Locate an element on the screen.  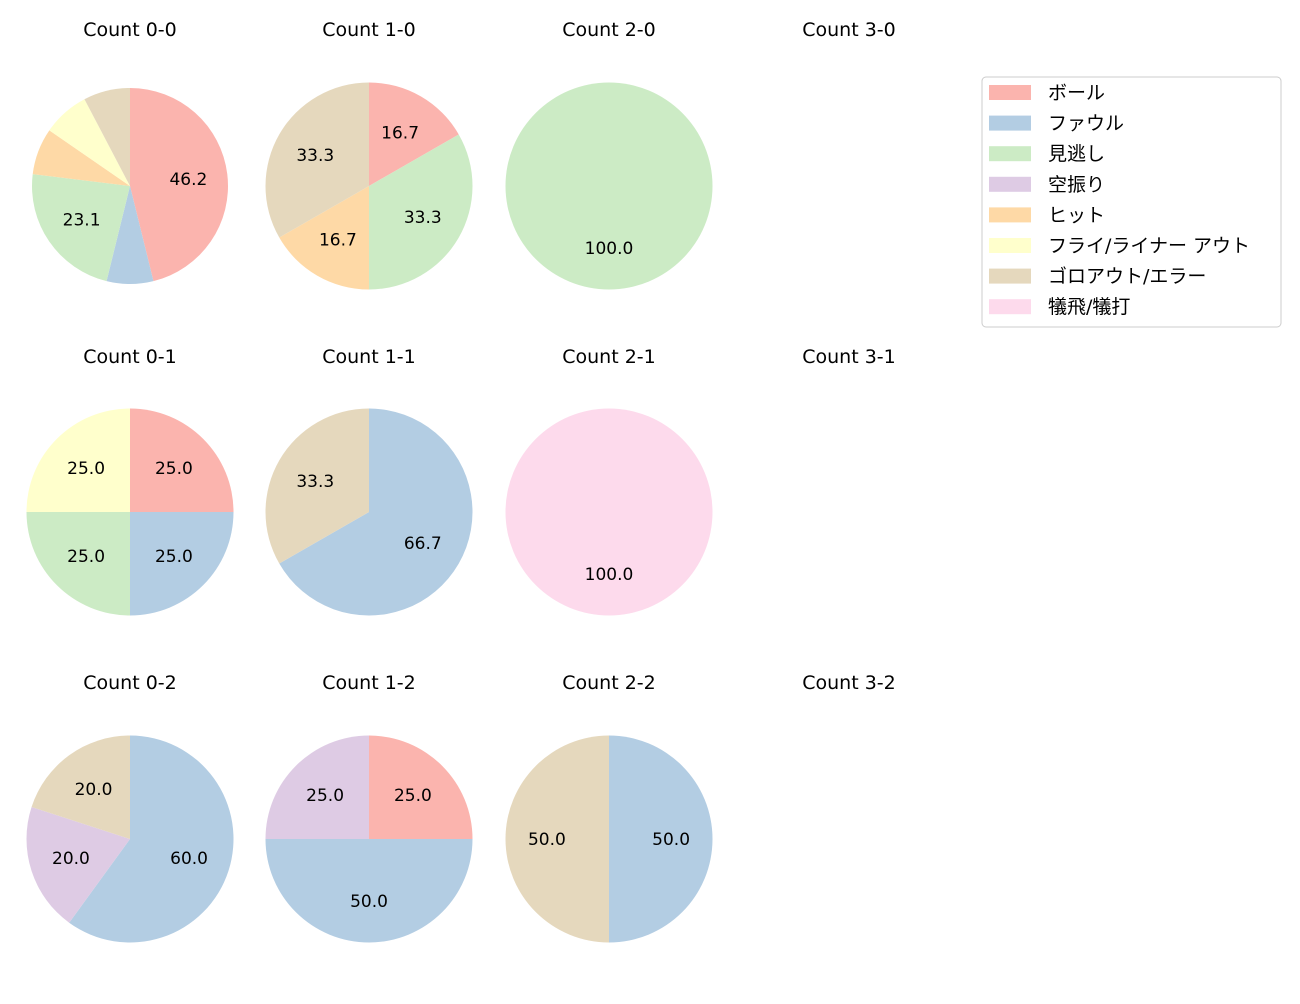
slice-label: 46.2 is located at coordinates (188, 180).